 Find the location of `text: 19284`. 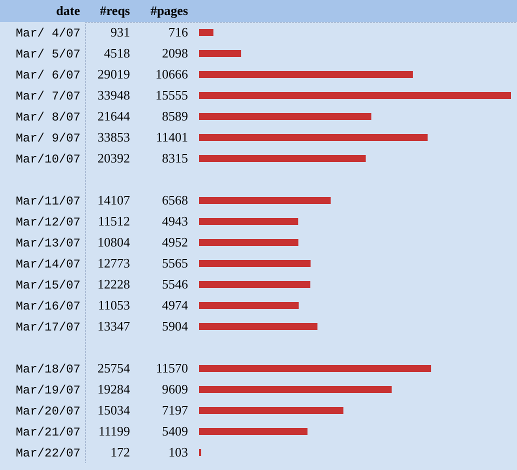

text: 19284 is located at coordinates (114, 389).